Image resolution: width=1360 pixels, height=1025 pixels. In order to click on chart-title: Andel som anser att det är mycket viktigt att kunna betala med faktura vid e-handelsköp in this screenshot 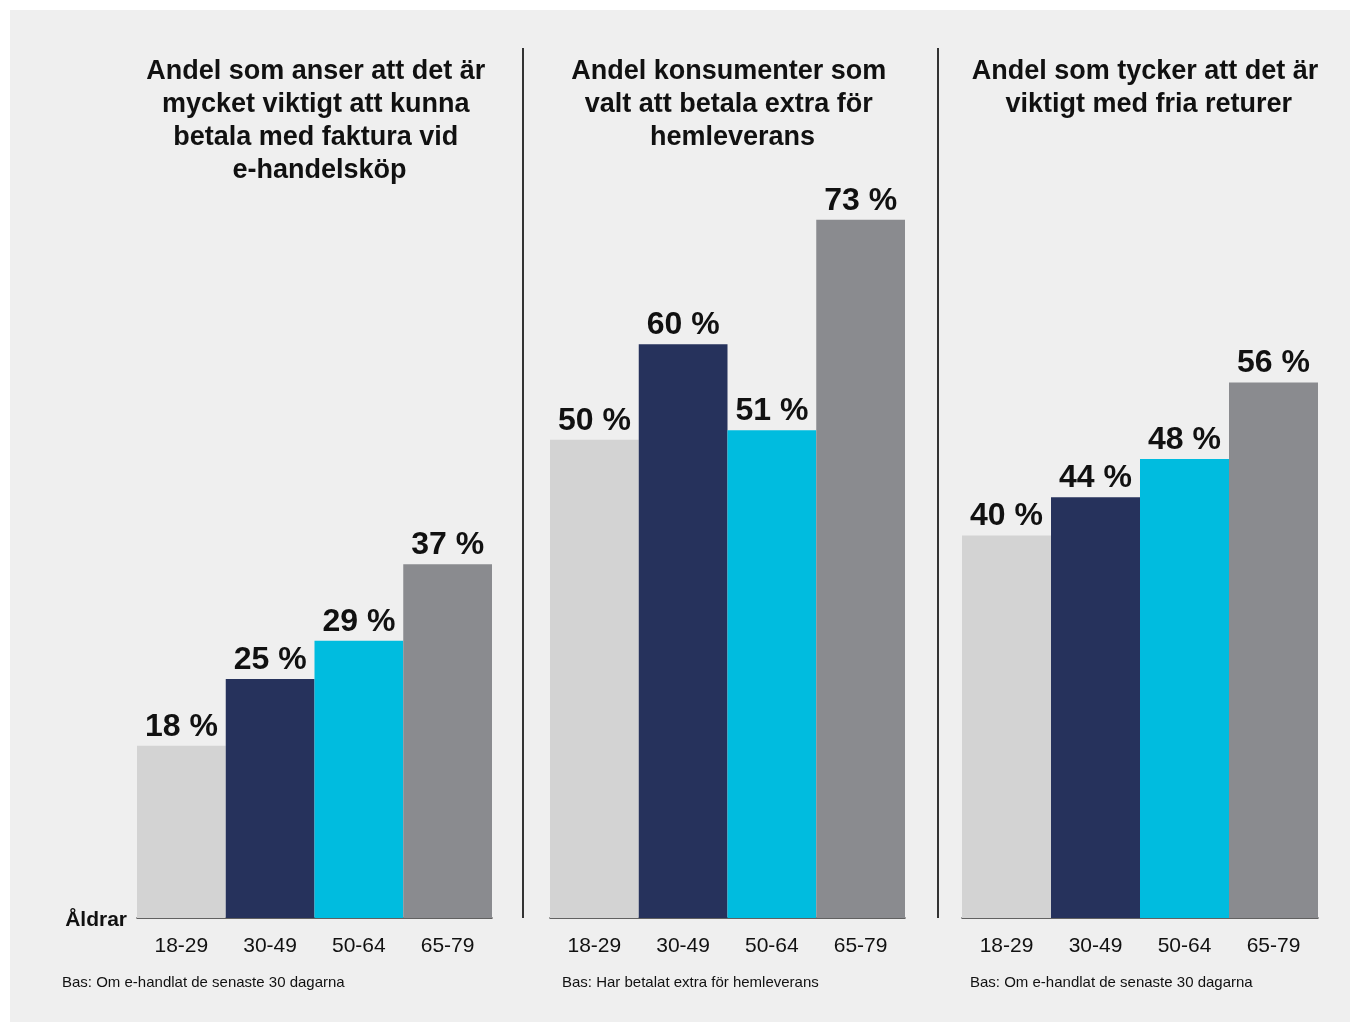, I will do `click(319, 119)`.